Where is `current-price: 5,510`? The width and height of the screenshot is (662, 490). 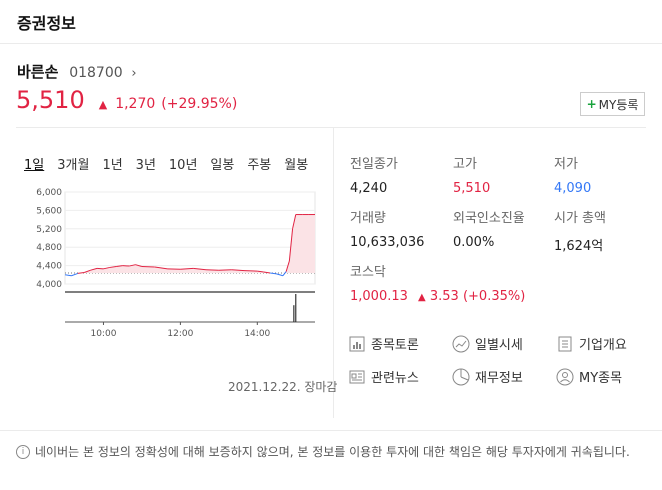
current-price: 5,510 is located at coordinates (50, 100).